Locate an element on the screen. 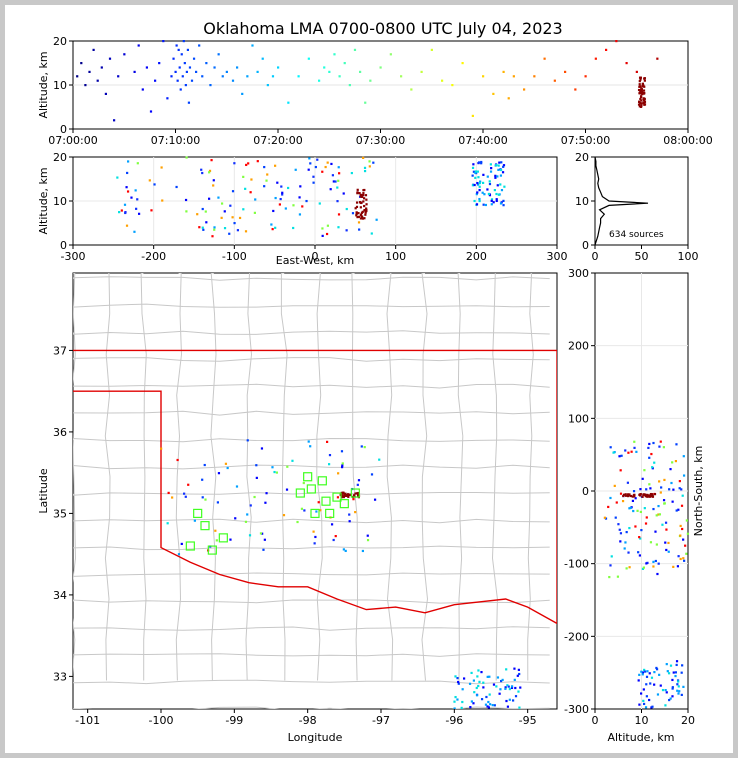 This screenshot has height=758, width=738. y-tick-label: 100 is located at coordinates (578, 418).